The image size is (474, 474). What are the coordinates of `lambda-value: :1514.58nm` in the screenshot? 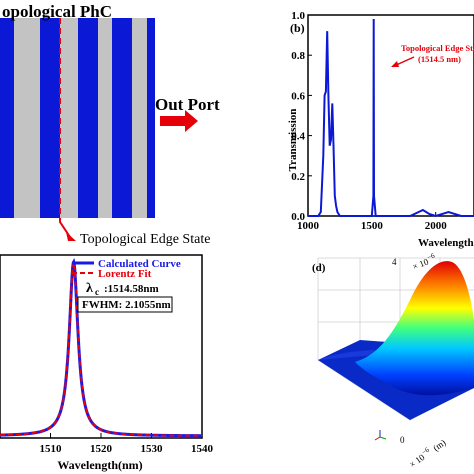 It's located at (131, 289).